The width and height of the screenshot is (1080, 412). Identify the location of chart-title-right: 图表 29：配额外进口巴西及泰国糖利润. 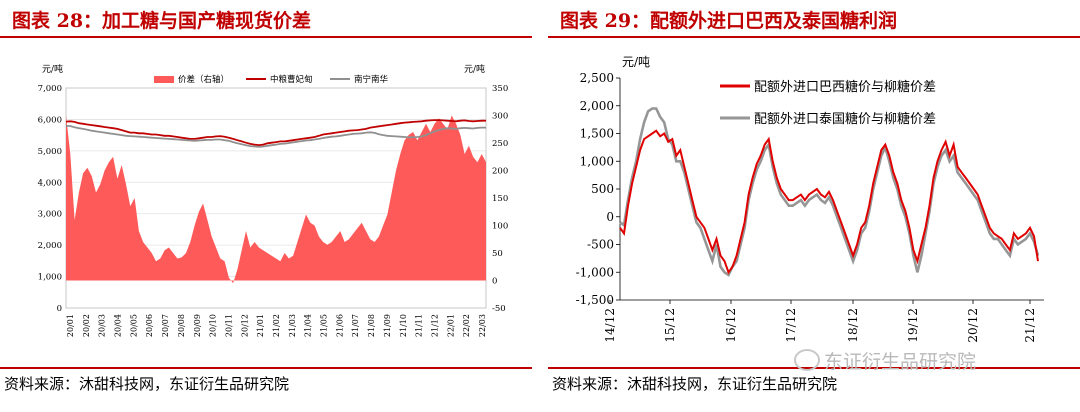
(729, 21).